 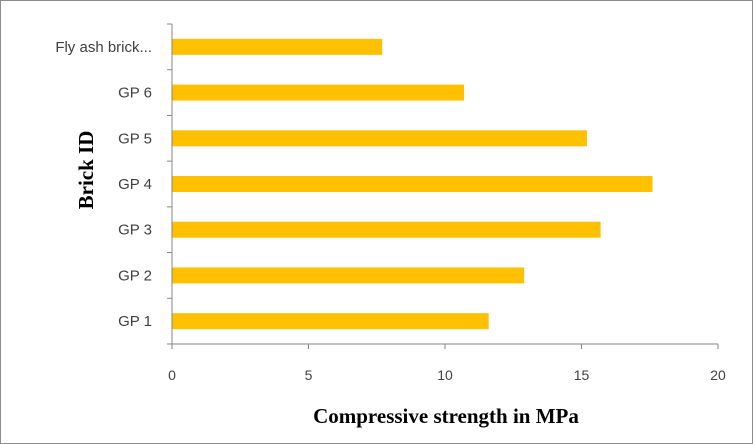 What do you see at coordinates (309, 375) in the screenshot?
I see `x-tick-label: 5` at bounding box center [309, 375].